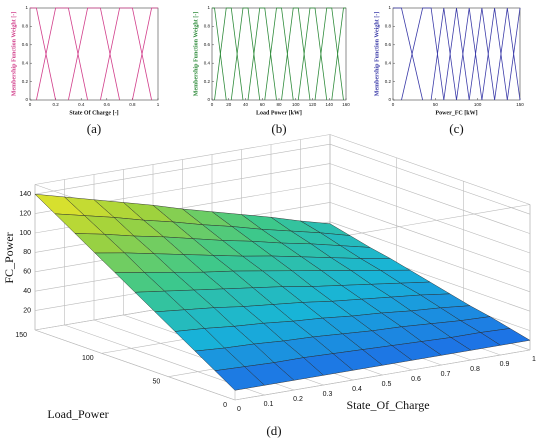 The image size is (550, 444). I want to click on x-tick-label: 0.5, so click(387, 384).